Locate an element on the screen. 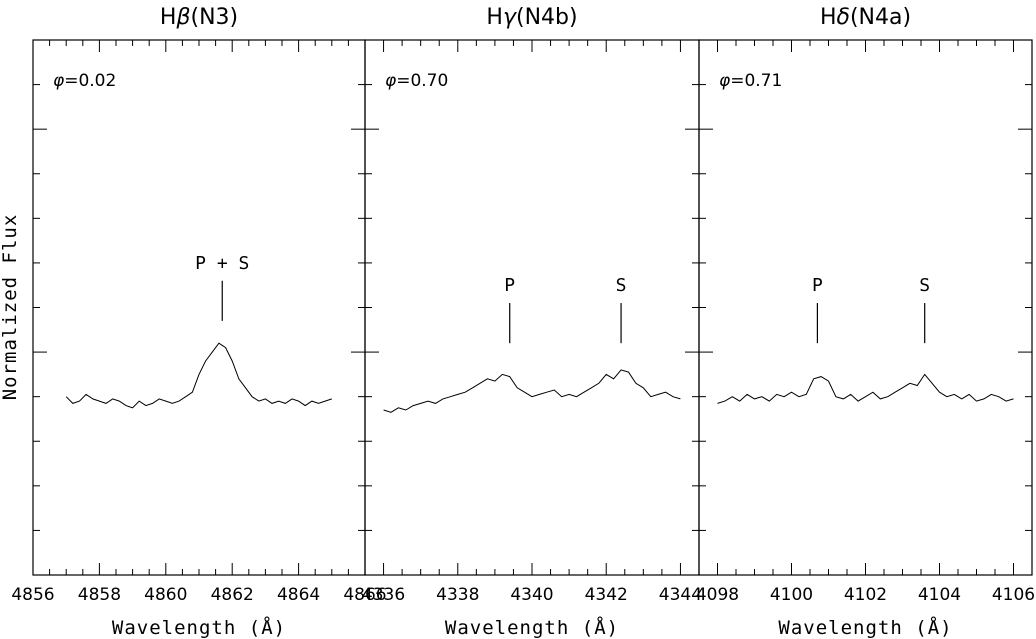 The width and height of the screenshot is (1036, 639). x-tick-label: 4098 is located at coordinates (717, 595).